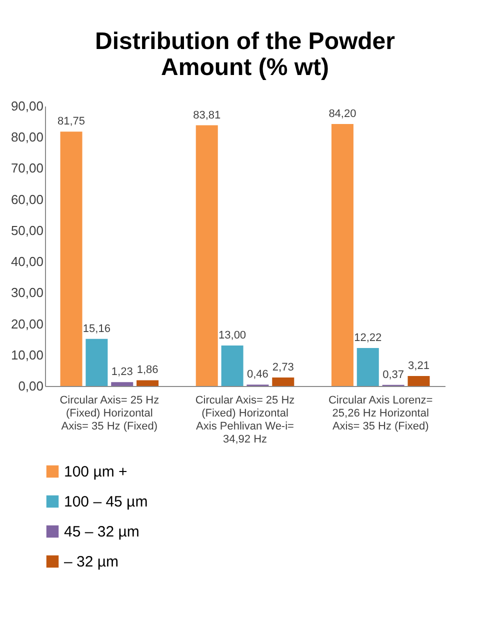  Describe the element at coordinates (393, 374) in the screenshot. I see `data-label: 0,37` at that location.